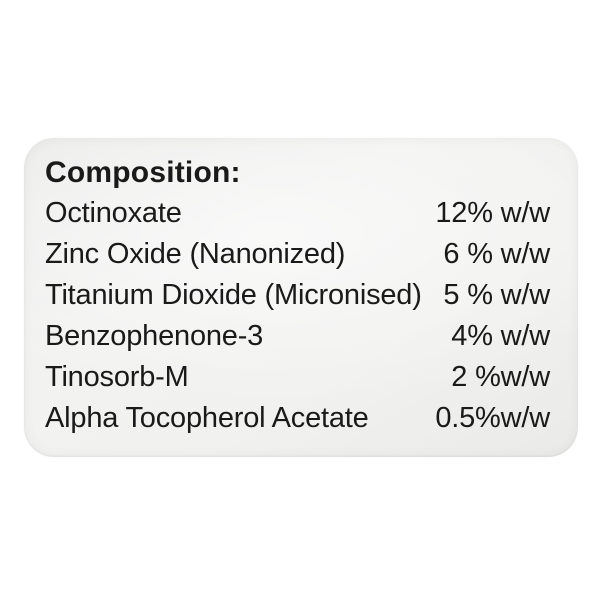 The width and height of the screenshot is (600, 600). What do you see at coordinates (297, 213) in the screenshot?
I see `ingredient-row: Octinoxate 12% w/w` at bounding box center [297, 213].